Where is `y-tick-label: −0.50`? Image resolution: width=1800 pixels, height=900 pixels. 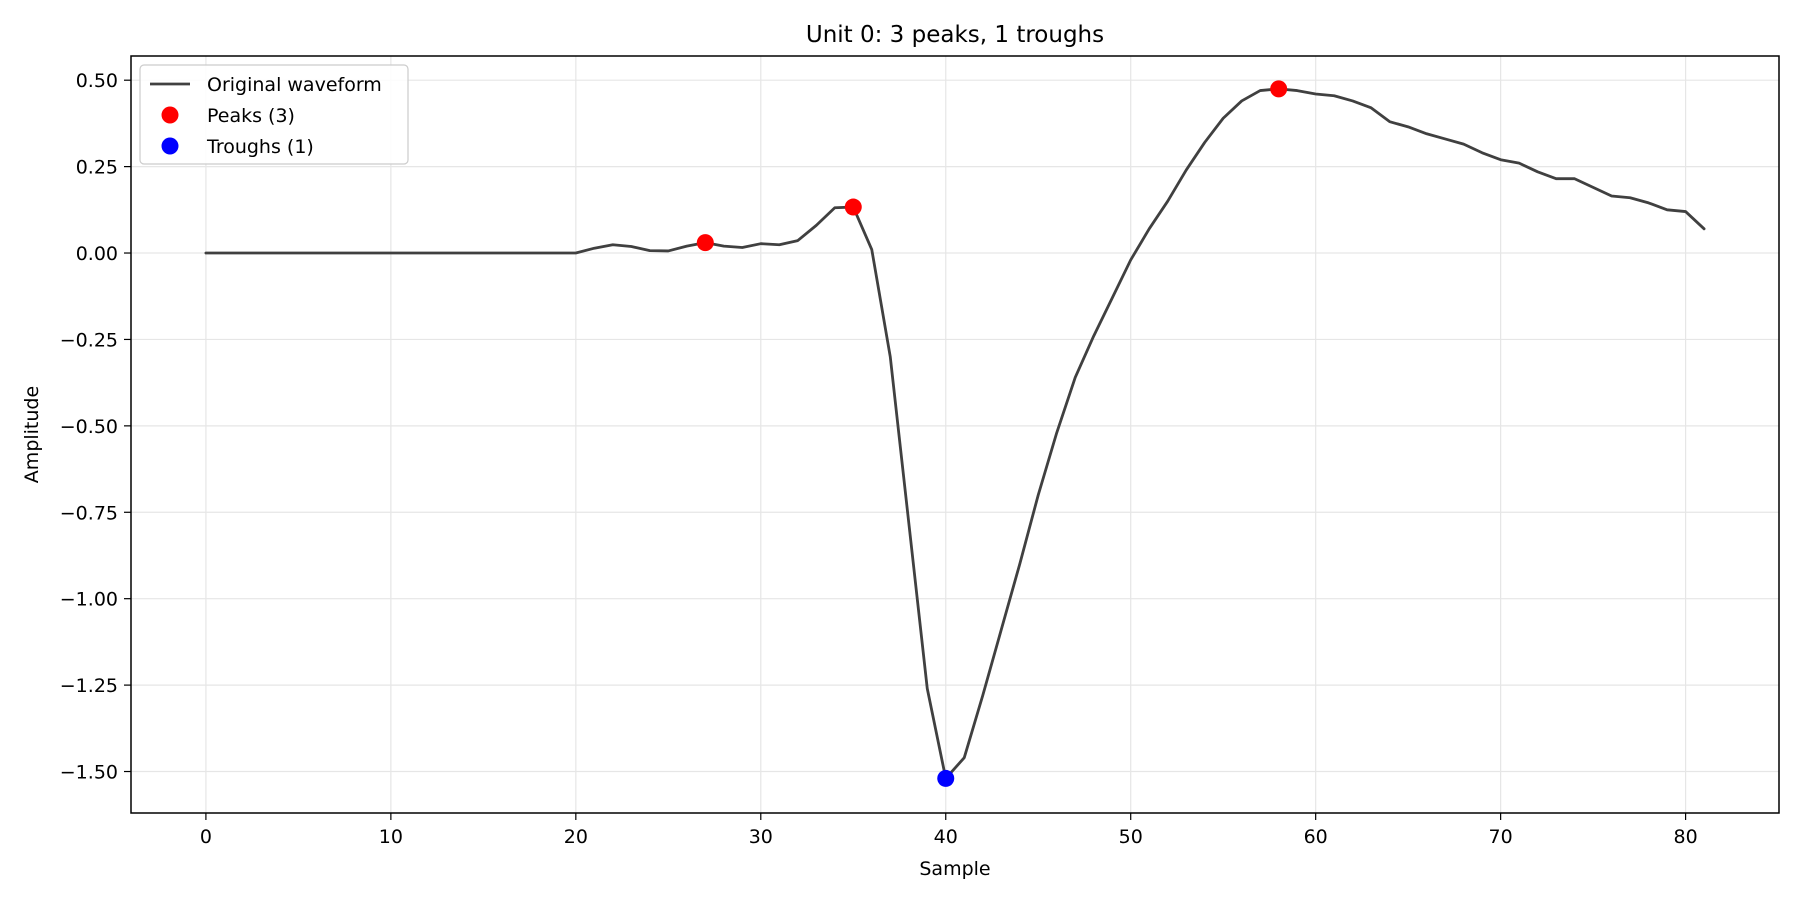 y-tick-label: −0.50 is located at coordinates (89, 427).